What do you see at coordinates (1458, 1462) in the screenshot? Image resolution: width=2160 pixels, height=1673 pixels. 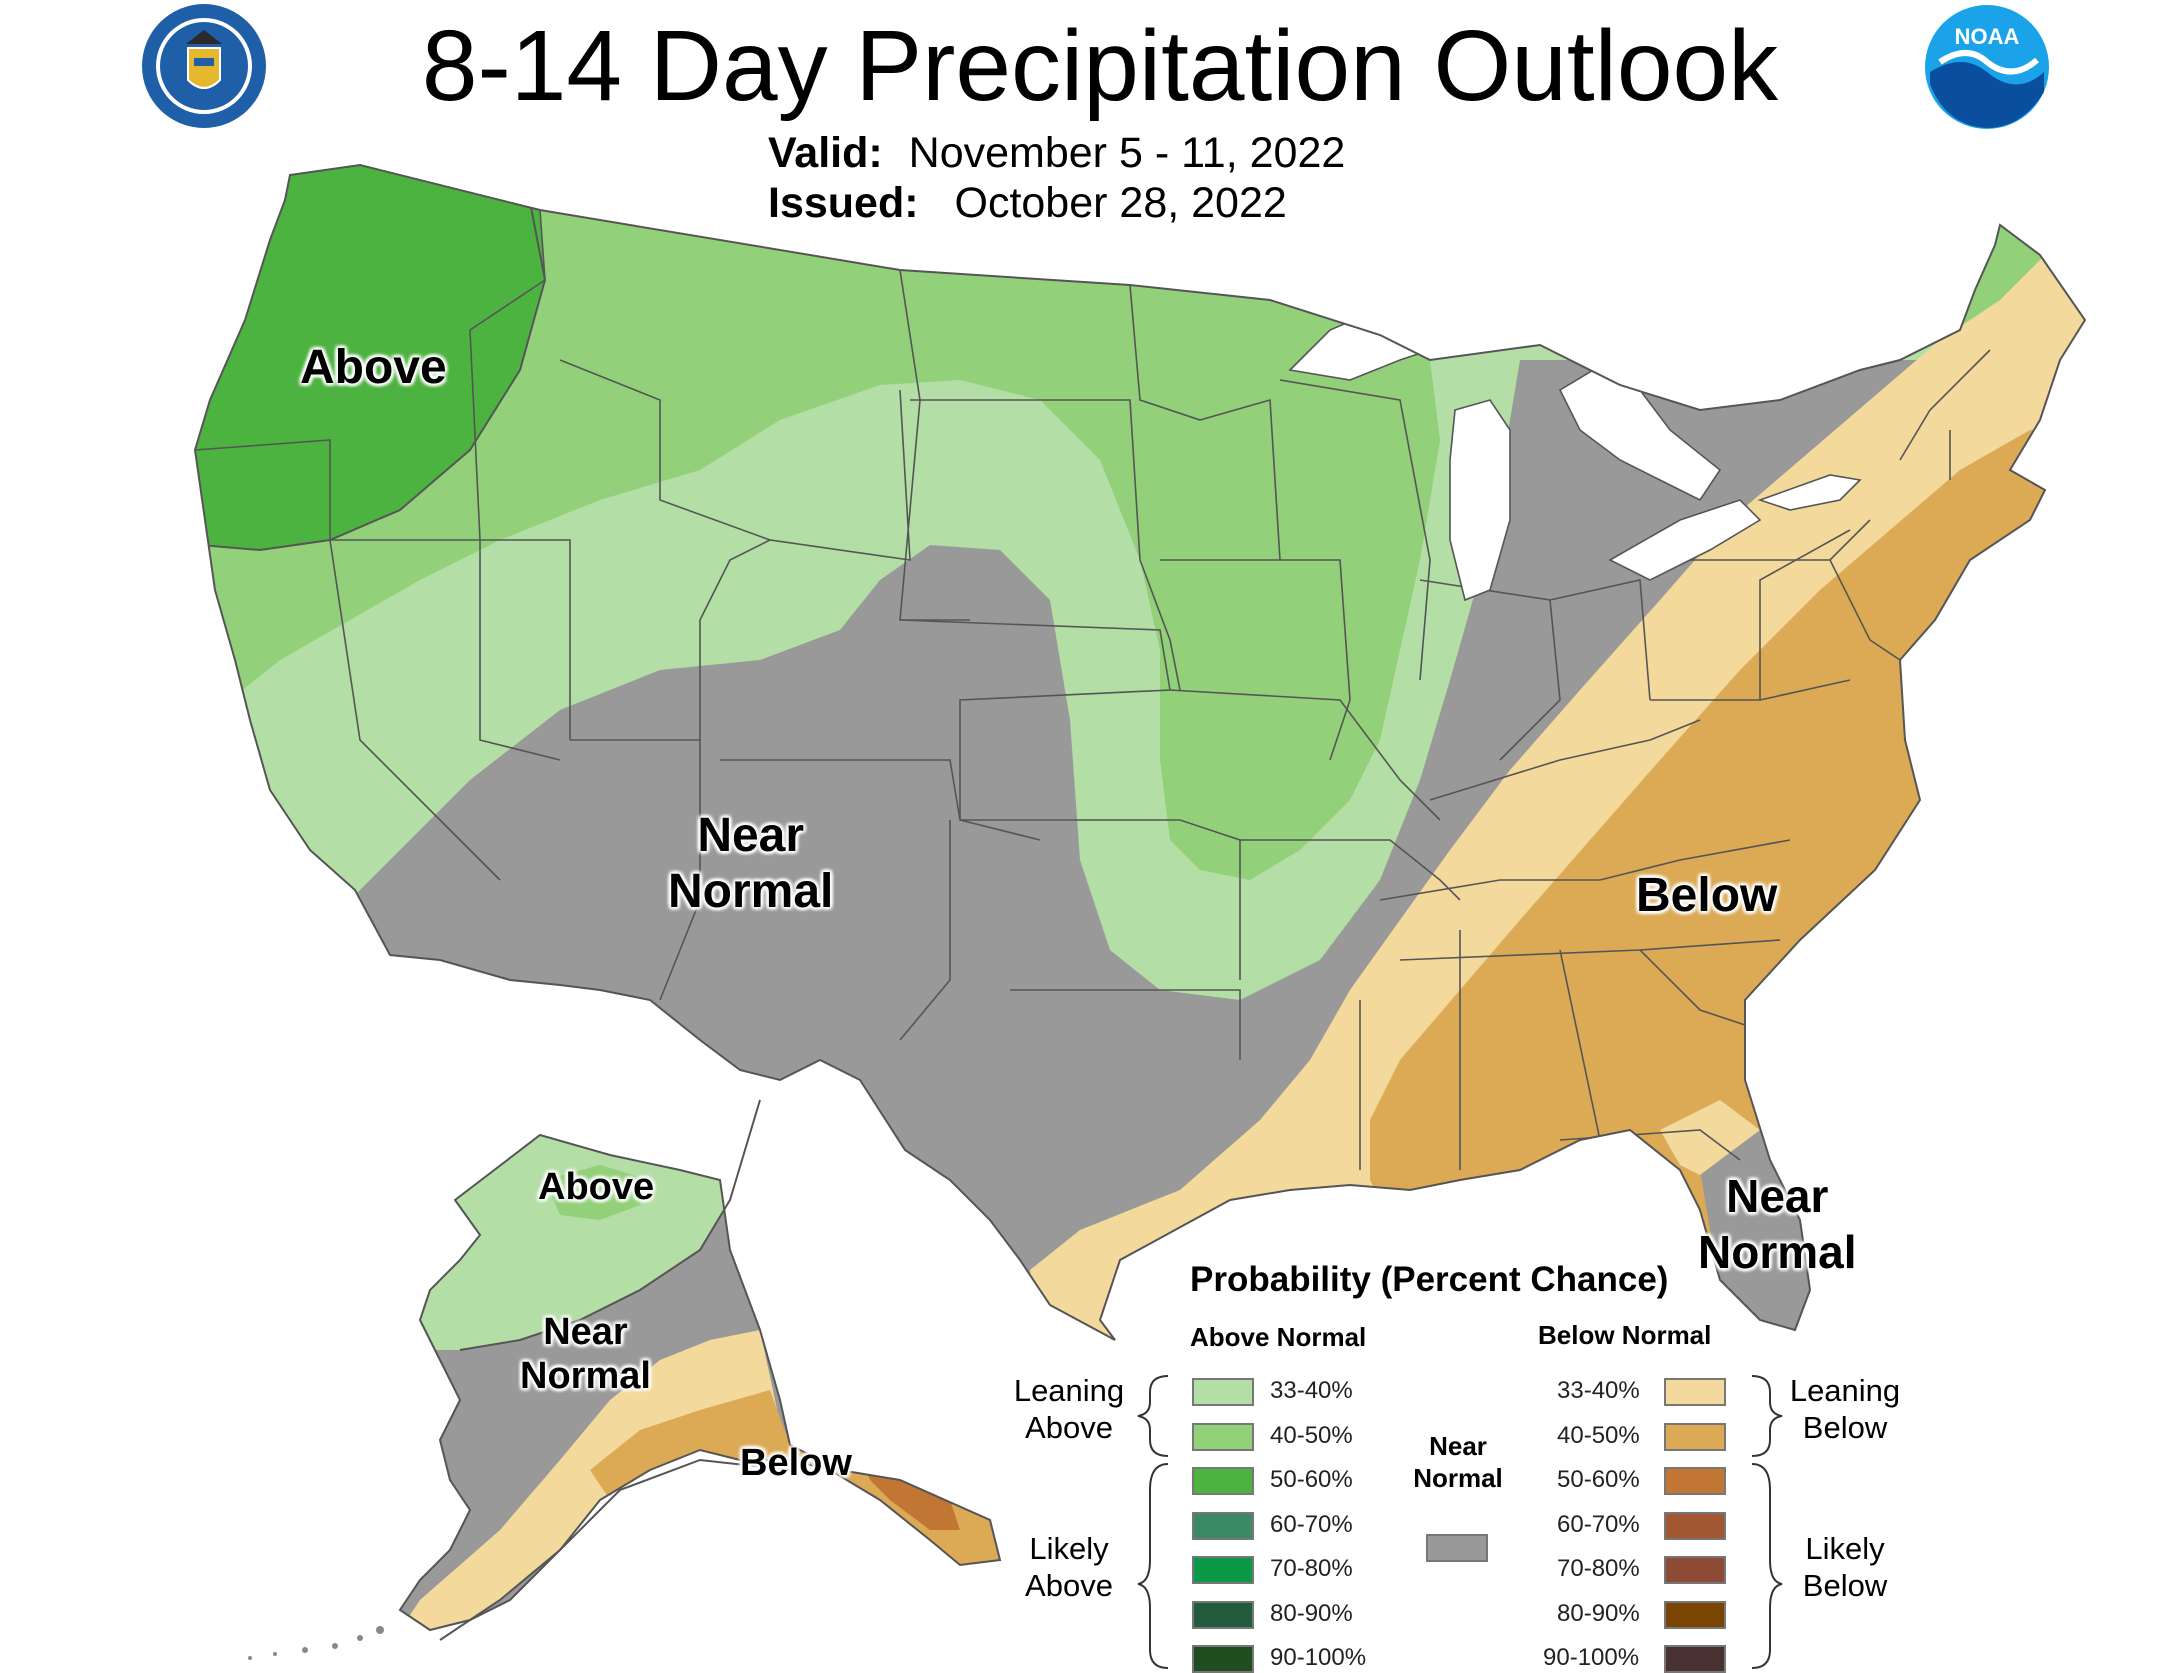 I see `near-normal-legend-header: Near Normal` at bounding box center [1458, 1462].